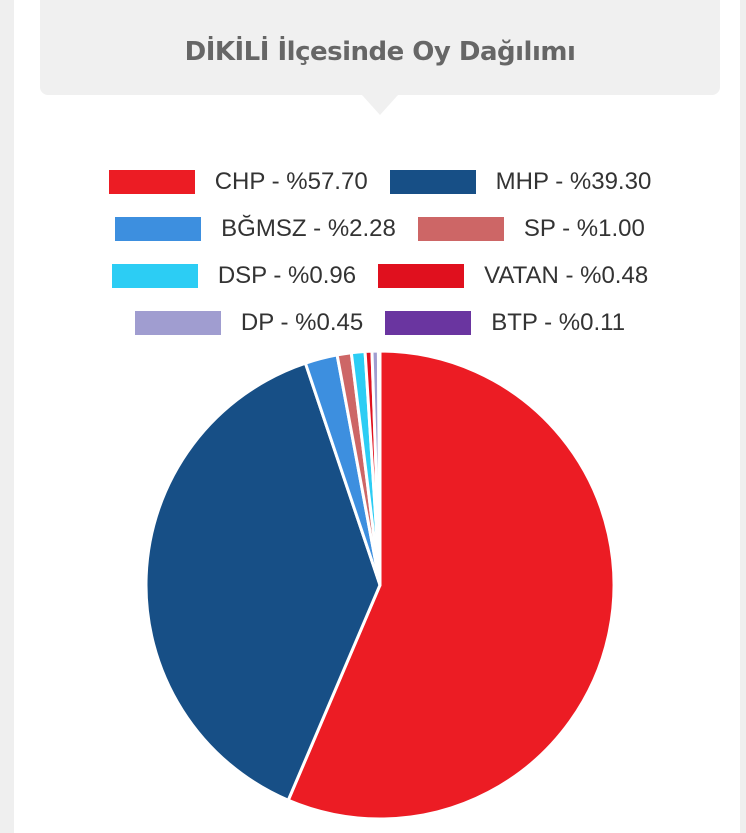 This screenshot has width=746, height=833. I want to click on legend-row: CHP - %57.70 MHP - %39.30, so click(373, 181).